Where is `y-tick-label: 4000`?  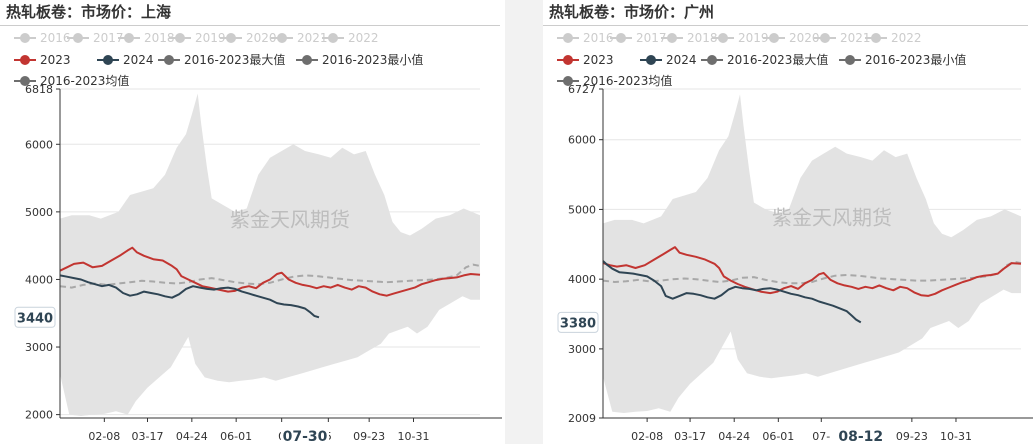 y-tick-label: 4000 is located at coordinates (582, 279).